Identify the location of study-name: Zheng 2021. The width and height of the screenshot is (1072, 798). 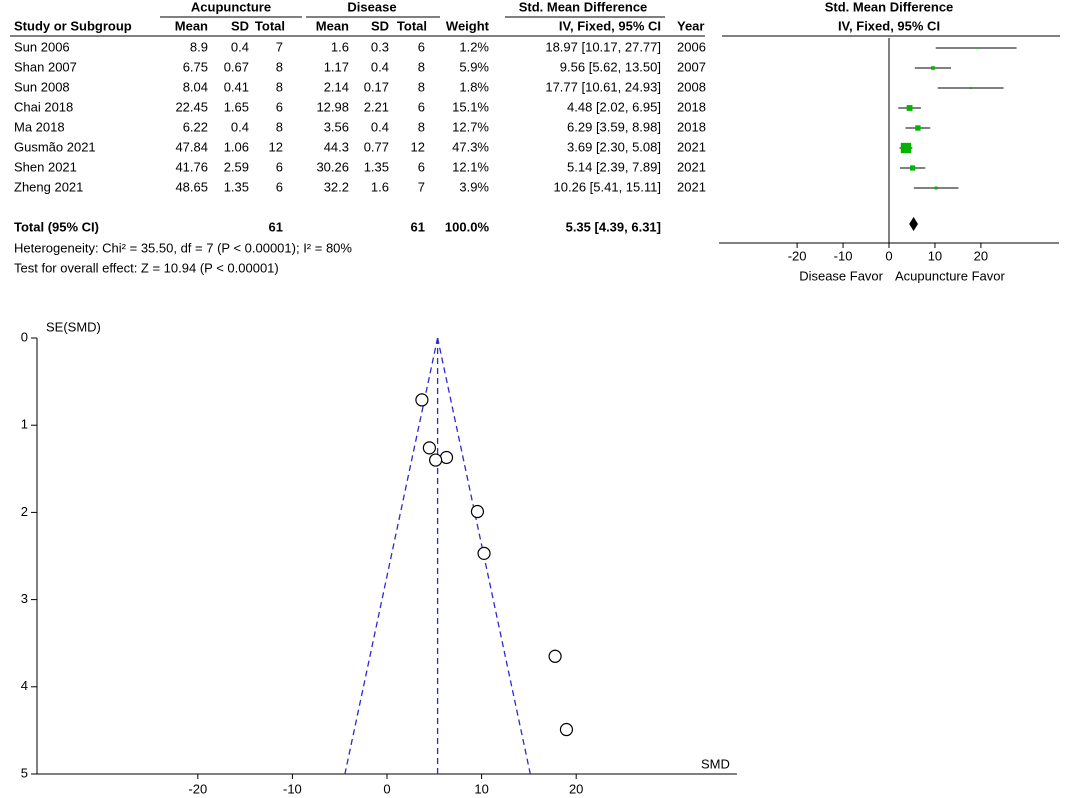
(48, 186).